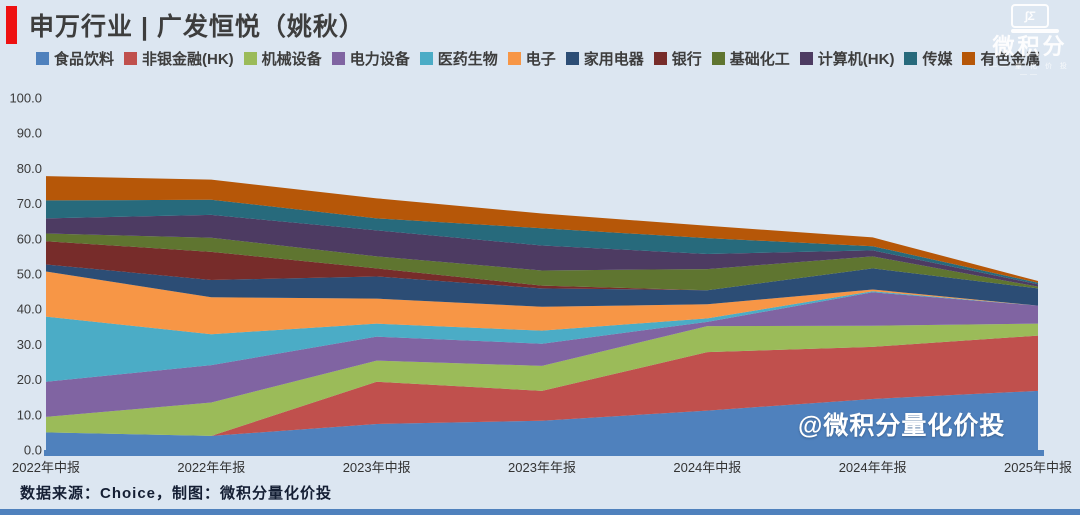 The image size is (1080, 515). What do you see at coordinates (188, 59) in the screenshot?
I see `legend-label: 非银金融(HK)` at bounding box center [188, 59].